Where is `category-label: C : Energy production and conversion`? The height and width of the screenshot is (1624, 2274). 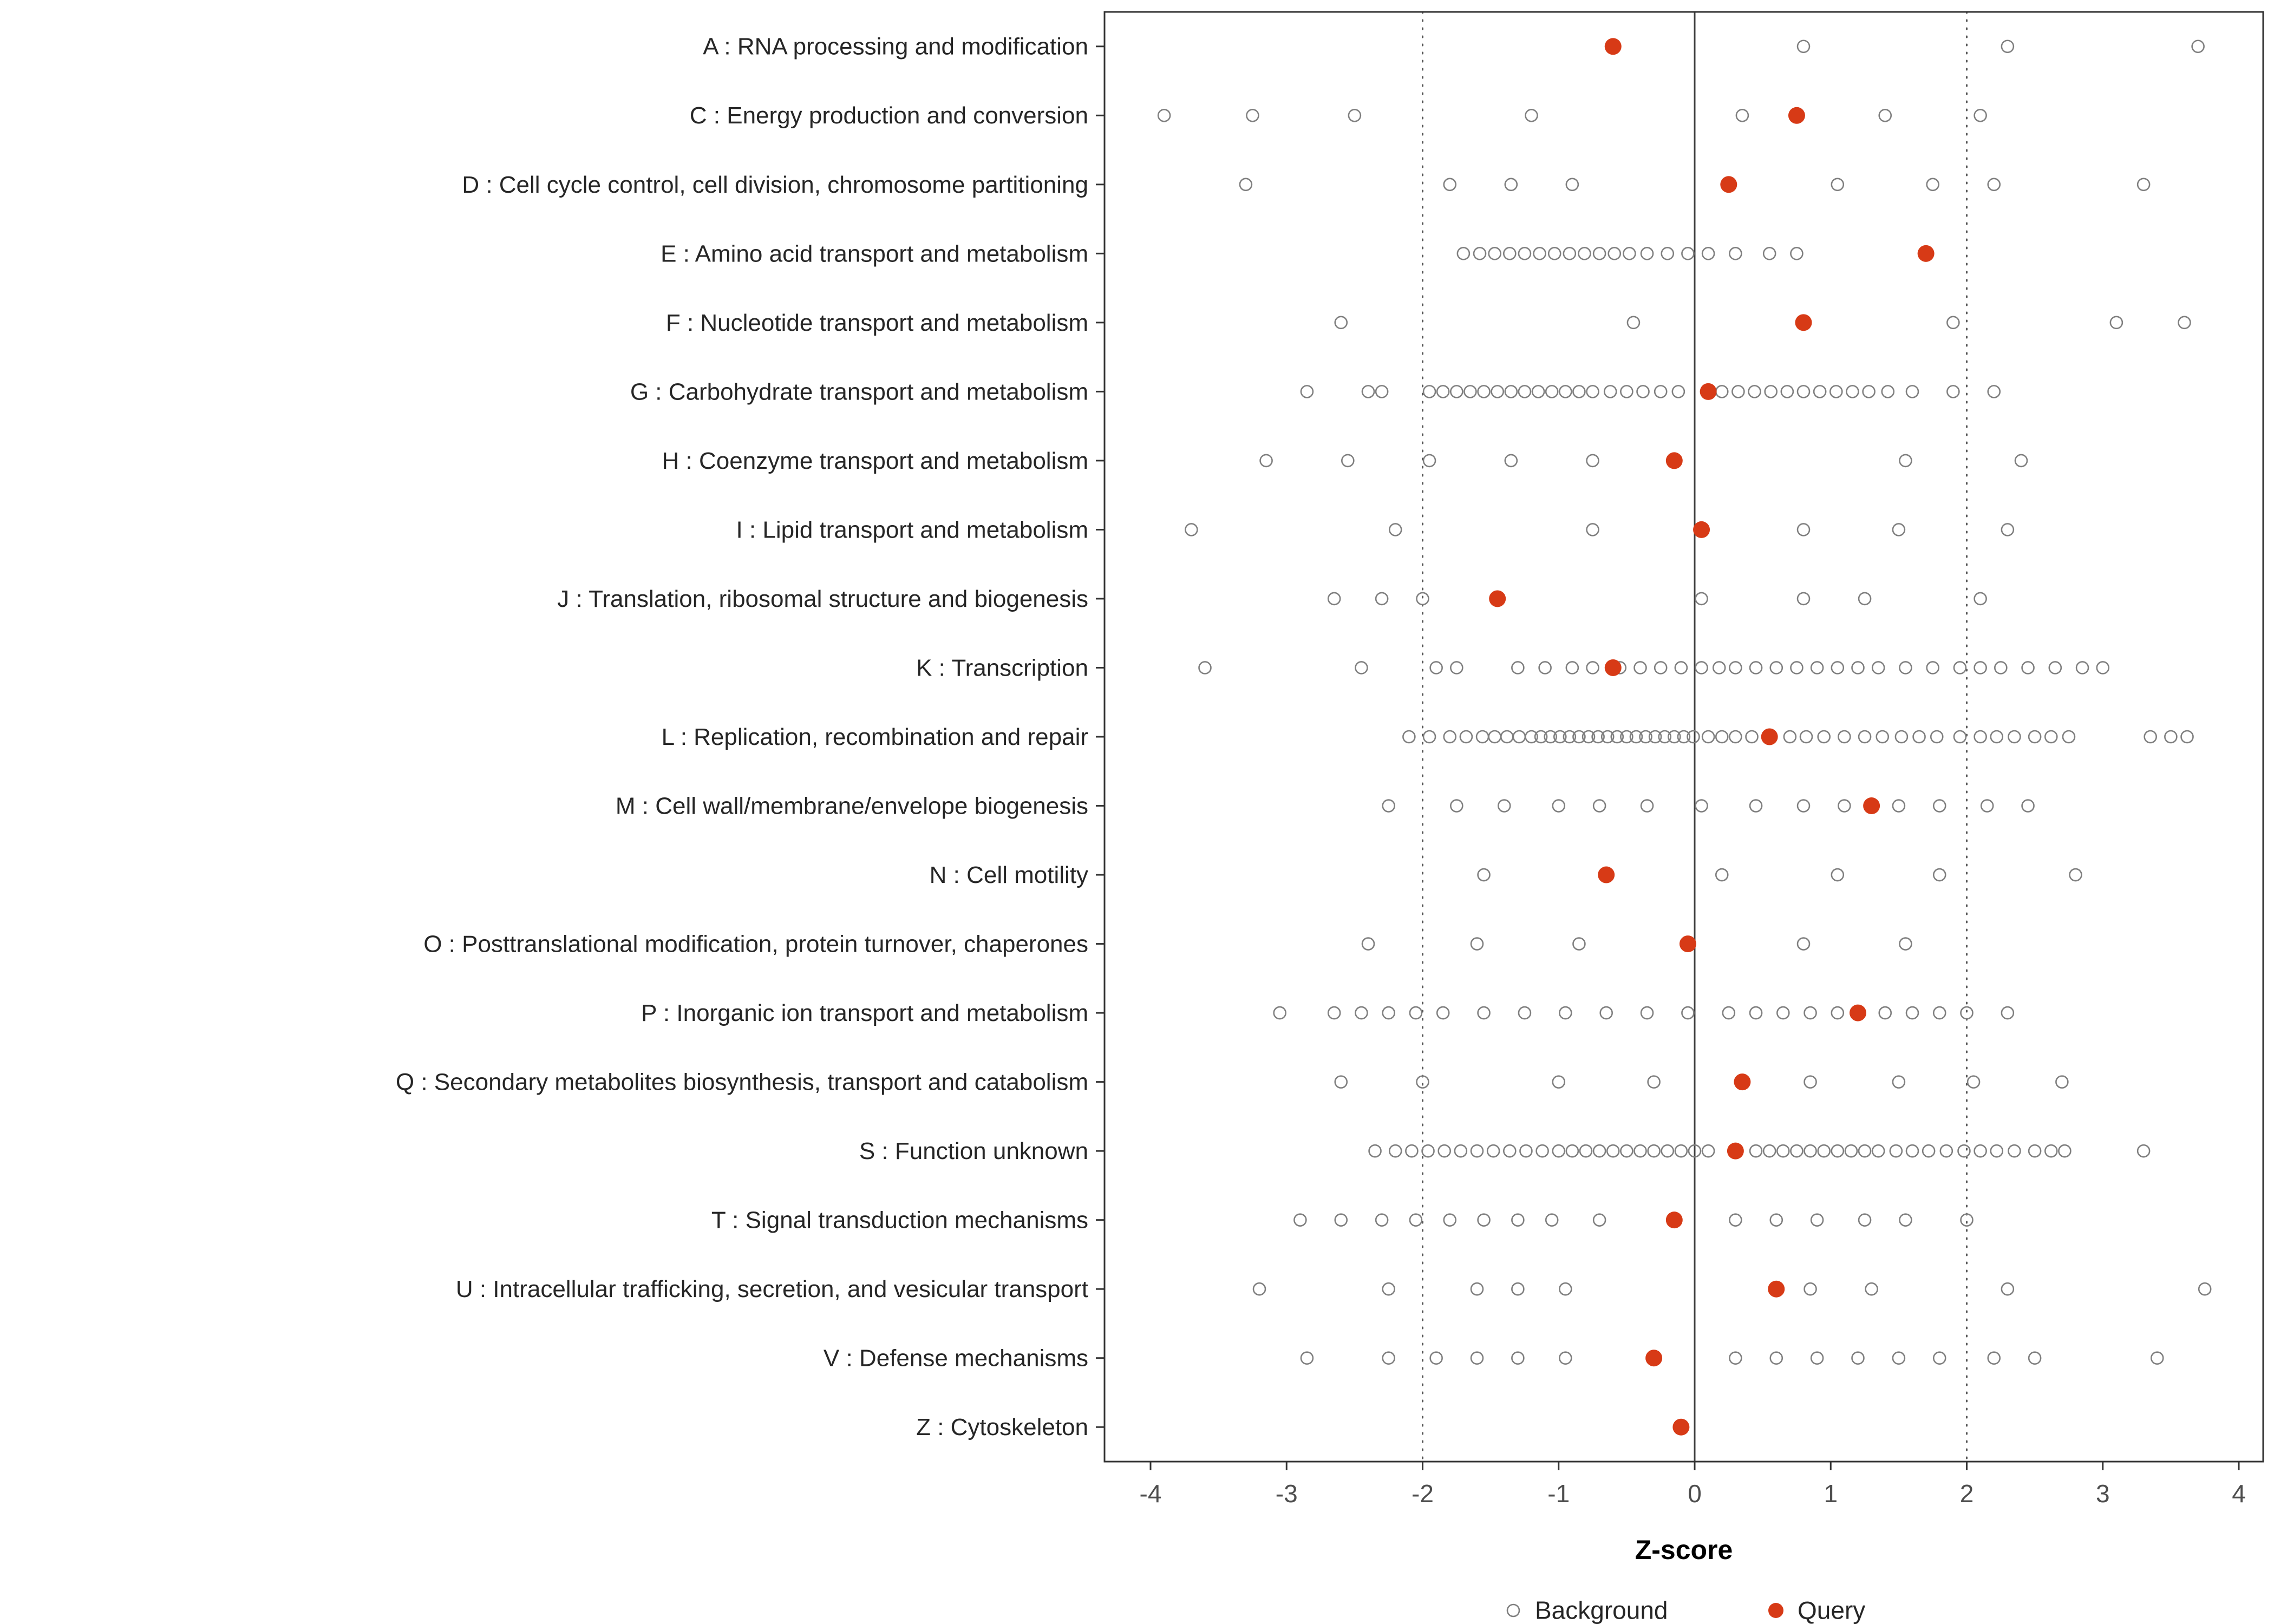
category-label: C : Energy production and conversion is located at coordinates (889, 115).